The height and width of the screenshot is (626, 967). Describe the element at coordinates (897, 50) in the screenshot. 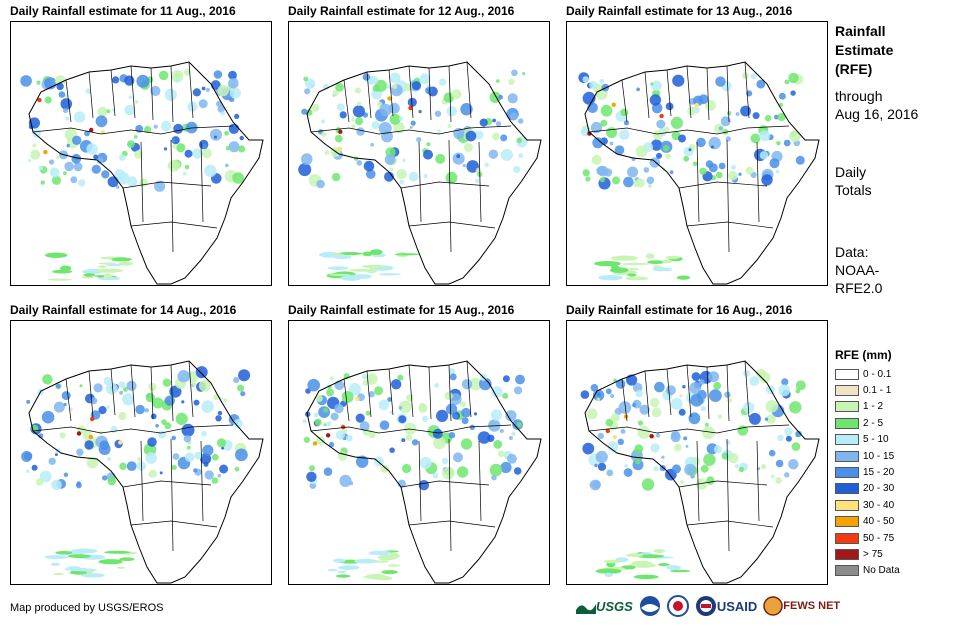

I see `product-title: Rainfall Estimate (RFE)` at that location.